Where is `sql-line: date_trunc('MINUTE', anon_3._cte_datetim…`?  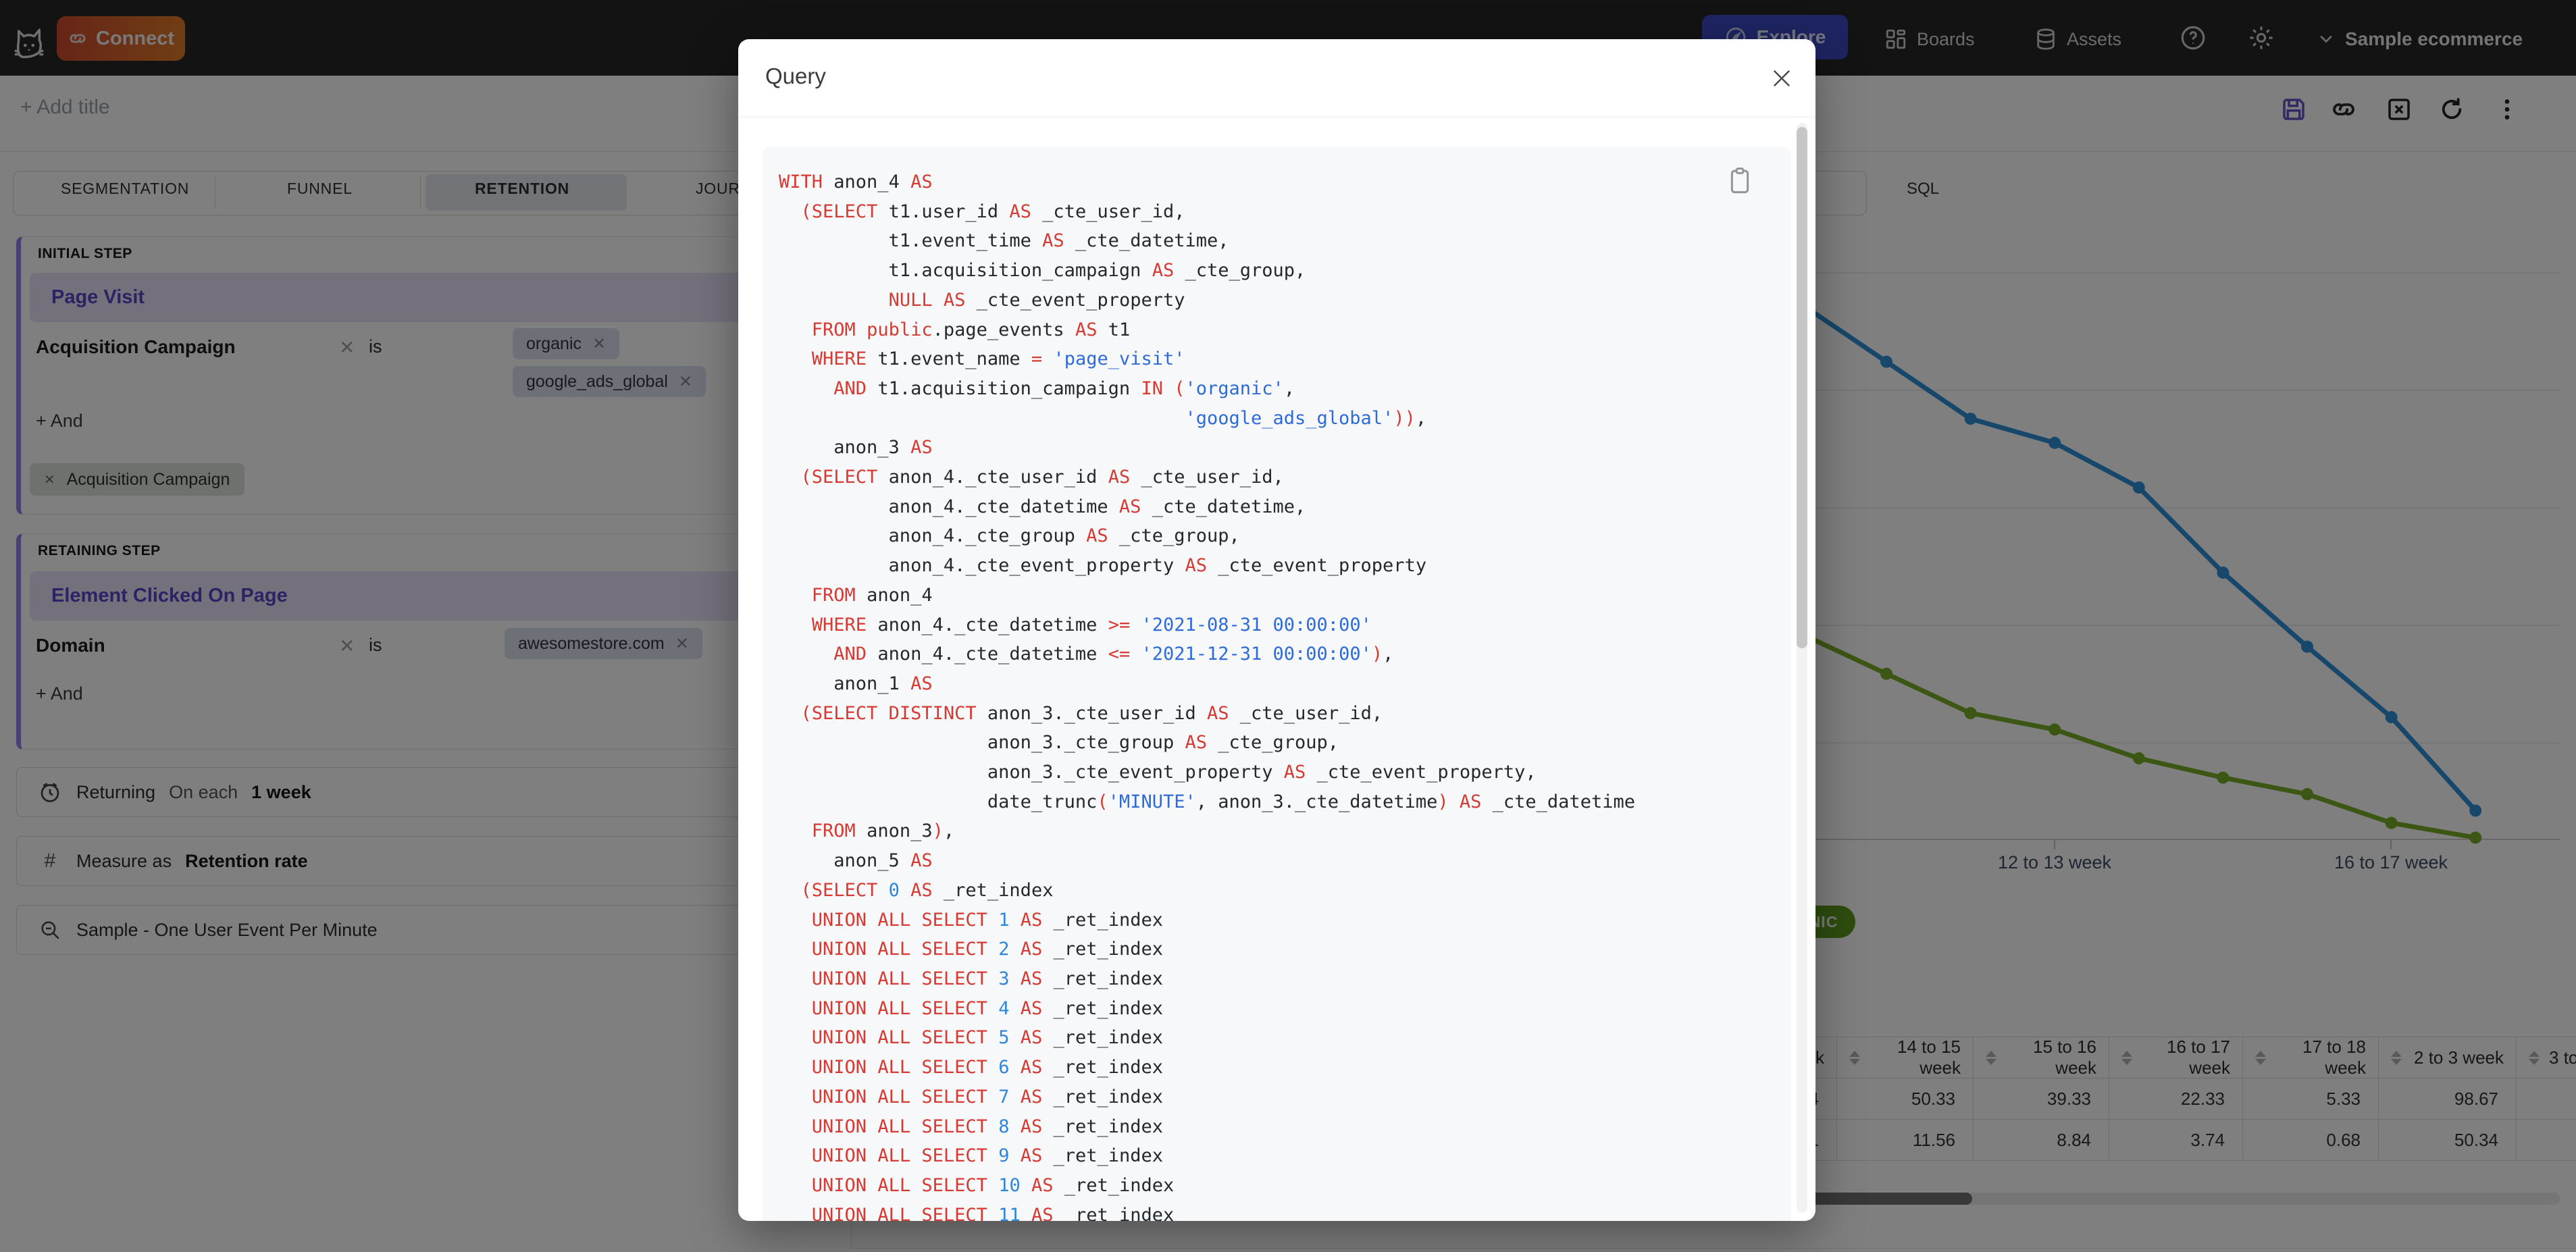
sql-line: date_trunc('MINUTE', anon_3._cte_datetim… is located at coordinates (1207, 801).